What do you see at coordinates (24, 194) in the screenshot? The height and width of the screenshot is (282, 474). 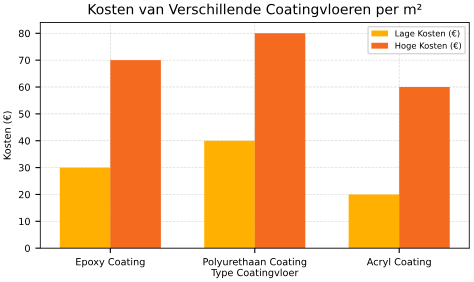 I see `y-tick-label: 20` at bounding box center [24, 194].